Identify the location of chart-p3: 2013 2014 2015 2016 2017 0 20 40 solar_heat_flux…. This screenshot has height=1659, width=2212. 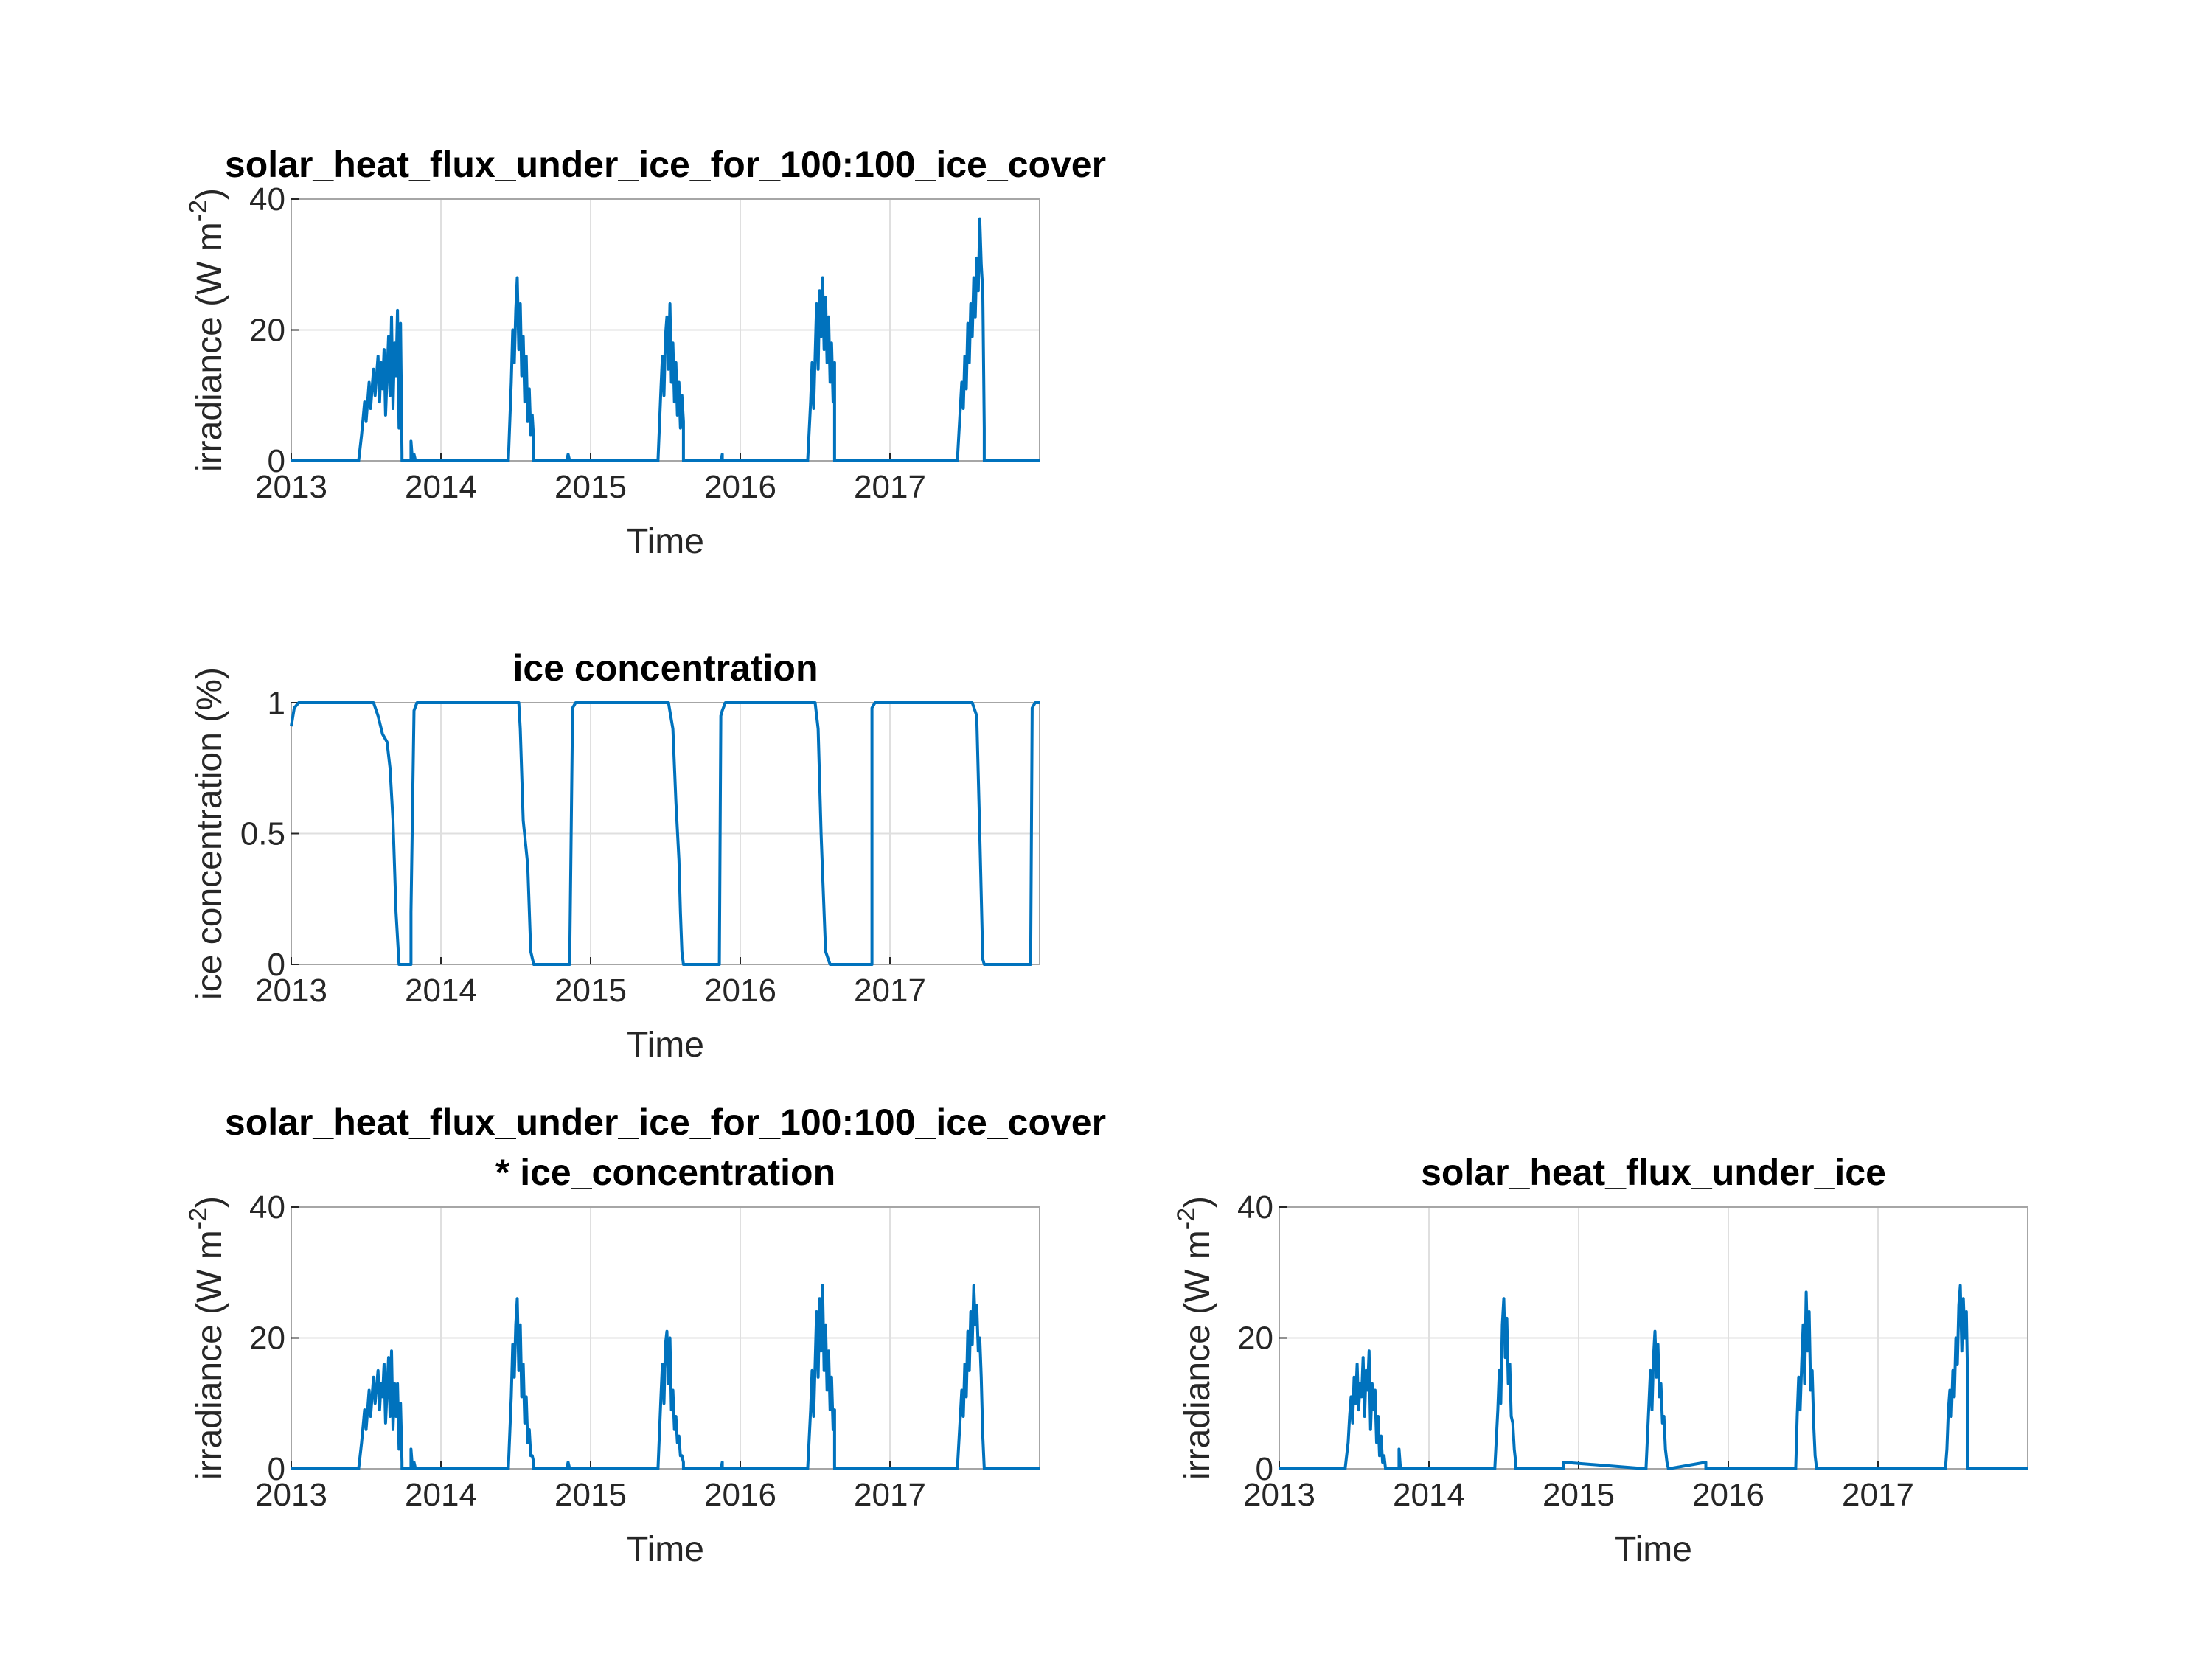
(645, 1335).